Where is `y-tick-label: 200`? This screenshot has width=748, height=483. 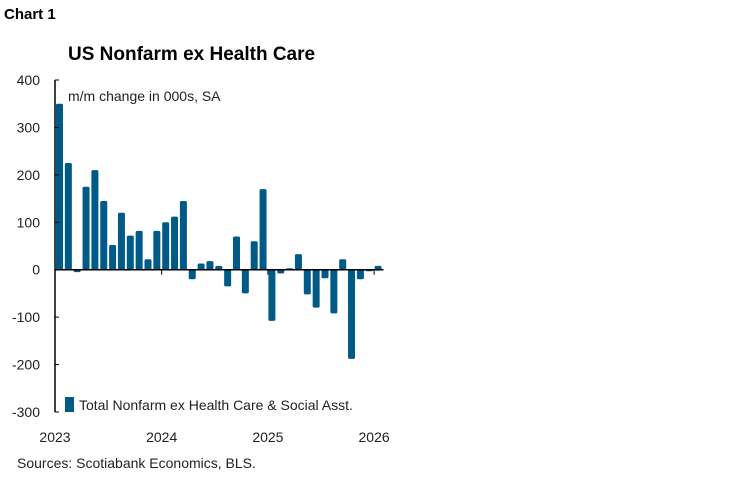
y-tick-label: 200 is located at coordinates (29, 175).